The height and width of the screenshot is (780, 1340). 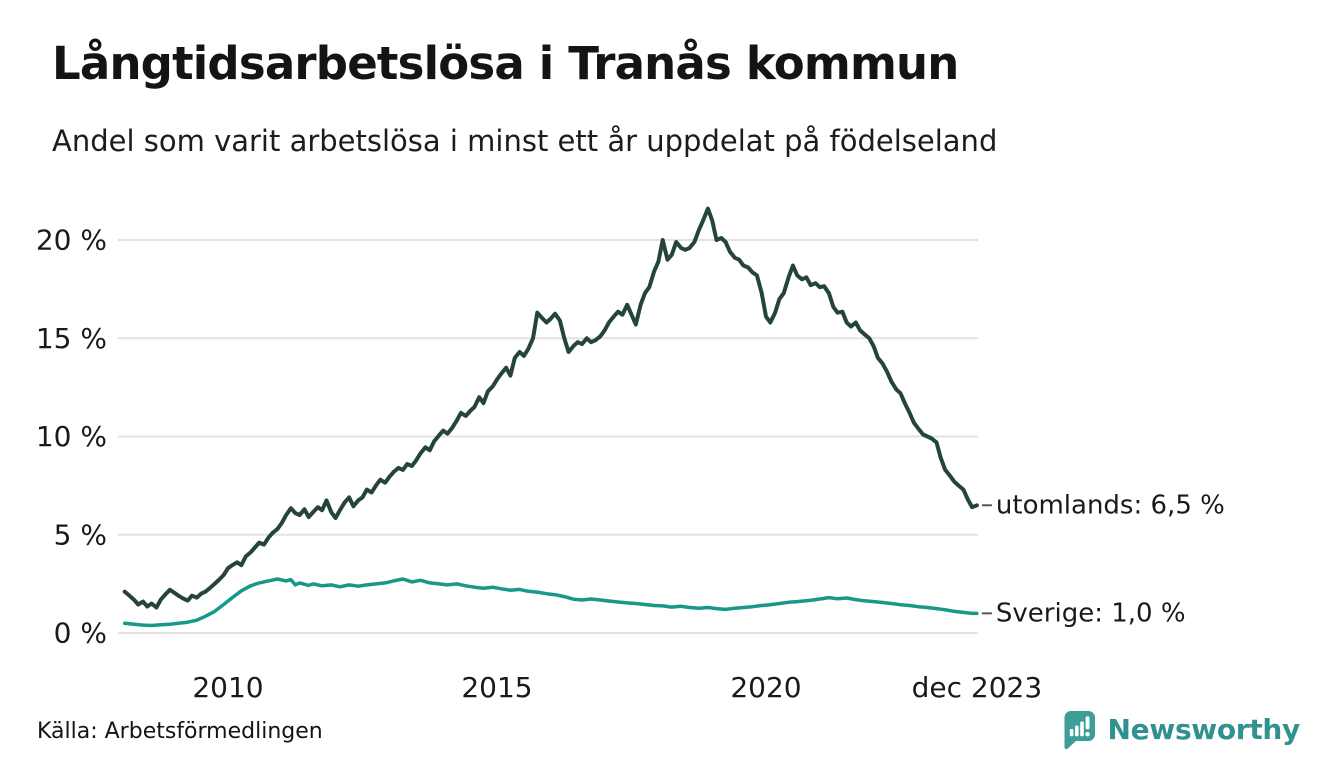 What do you see at coordinates (765, 687) in the screenshot?
I see `x-tick-label: 2020` at bounding box center [765, 687].